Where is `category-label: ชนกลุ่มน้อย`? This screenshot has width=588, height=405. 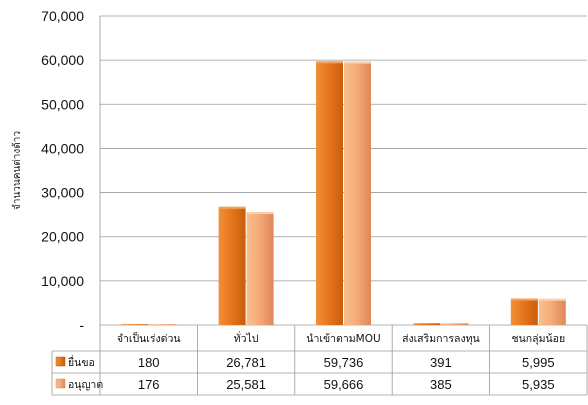
category-label: ชนกลุ่มน้อย is located at coordinates (538, 339).